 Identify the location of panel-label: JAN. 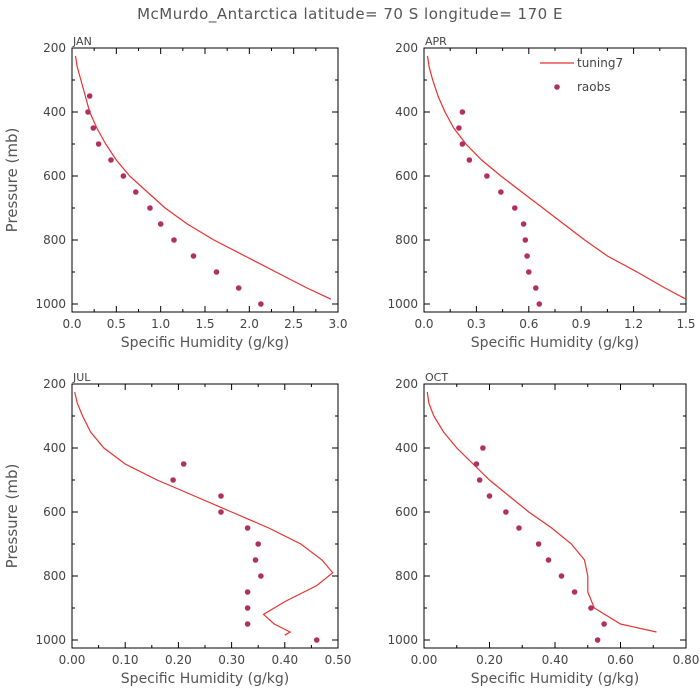
(82, 41).